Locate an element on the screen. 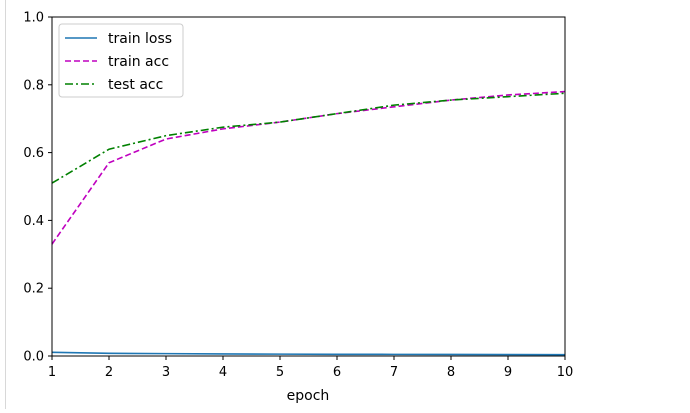 The width and height of the screenshot is (690, 413). legend-label: test acc is located at coordinates (135, 85).